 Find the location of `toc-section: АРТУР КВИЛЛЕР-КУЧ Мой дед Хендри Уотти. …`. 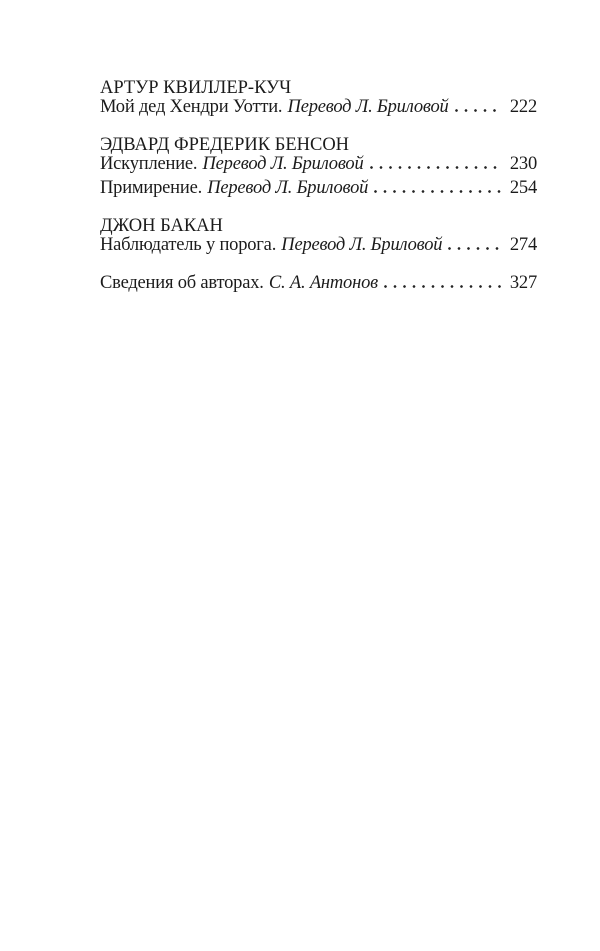

toc-section: АРТУР КВИЛЛЕР-КУЧ Мой дед Хендри Уотти. … is located at coordinates (318, 97).